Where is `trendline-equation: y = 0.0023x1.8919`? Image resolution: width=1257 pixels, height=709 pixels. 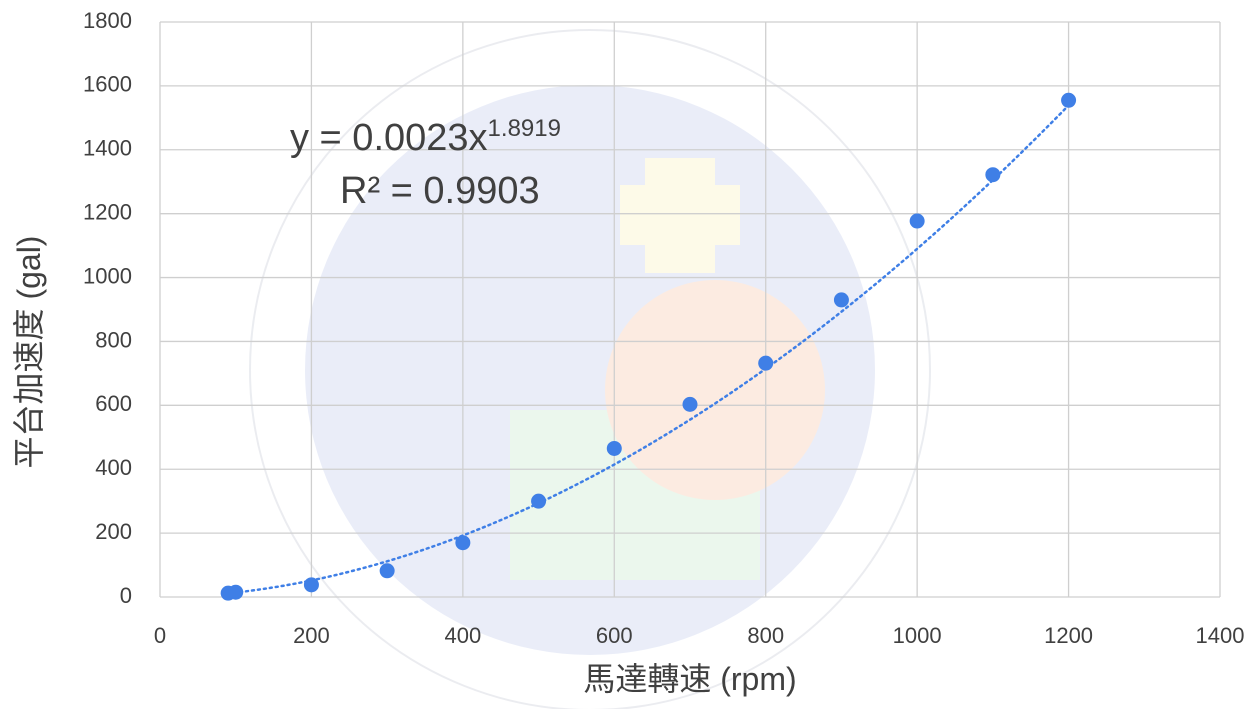 trendline-equation: y = 0.0023x1.8919 is located at coordinates (425, 137).